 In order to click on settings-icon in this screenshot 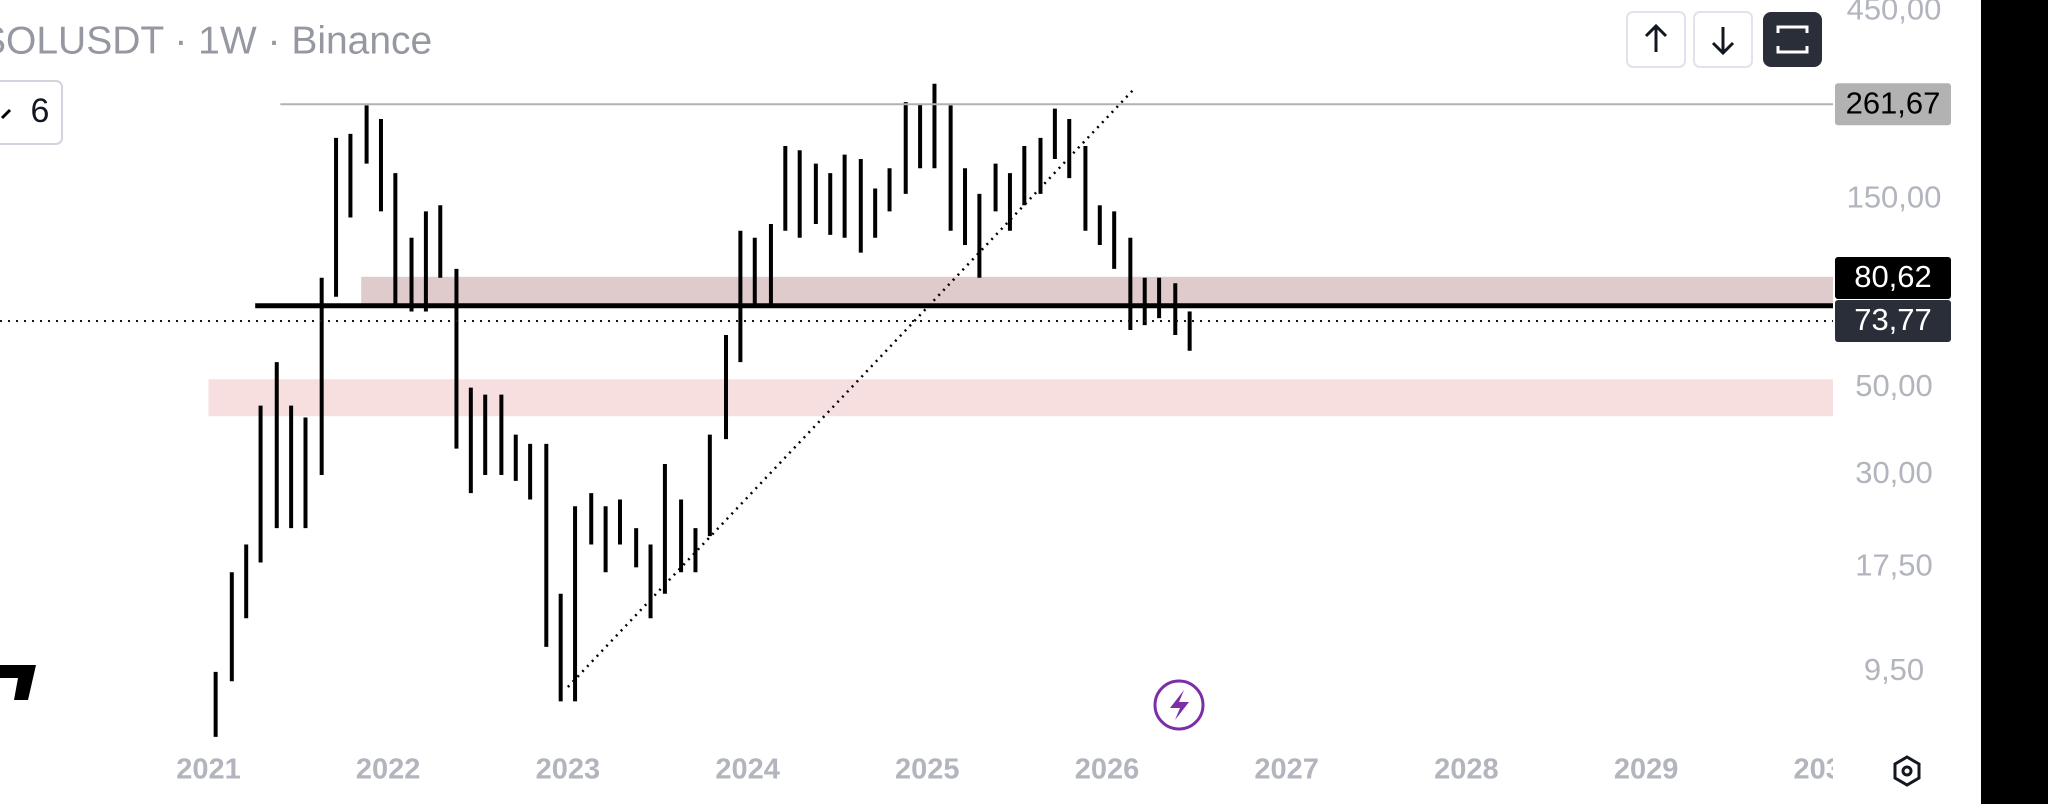, I will do `click(1907, 771)`.